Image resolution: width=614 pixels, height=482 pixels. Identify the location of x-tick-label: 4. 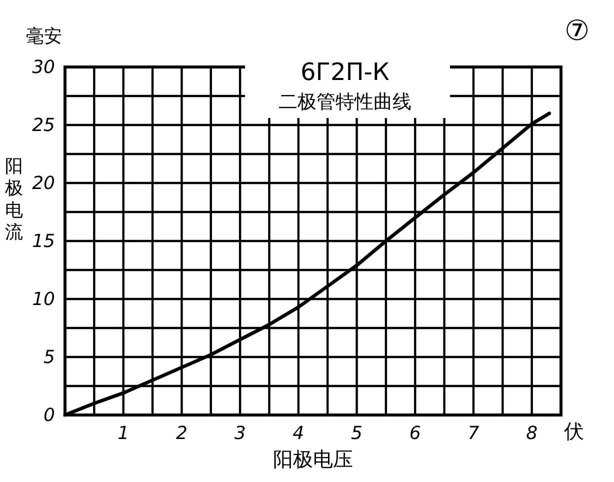
(298, 433).